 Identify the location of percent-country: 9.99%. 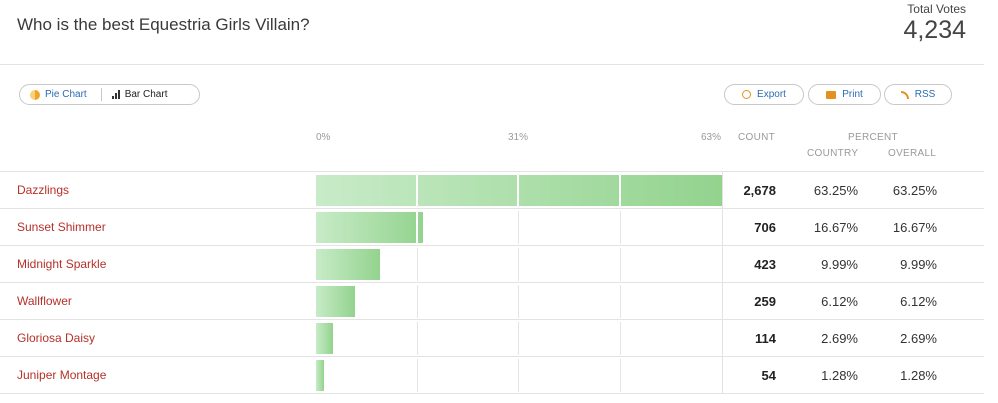
(839, 264).